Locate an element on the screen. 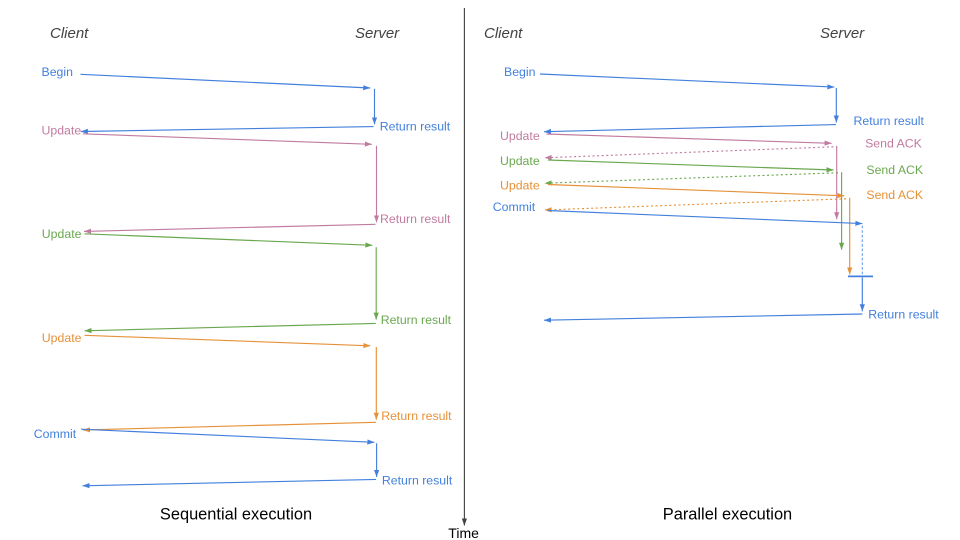  svg-text: Sequential execution is located at coordinates (236, 515).